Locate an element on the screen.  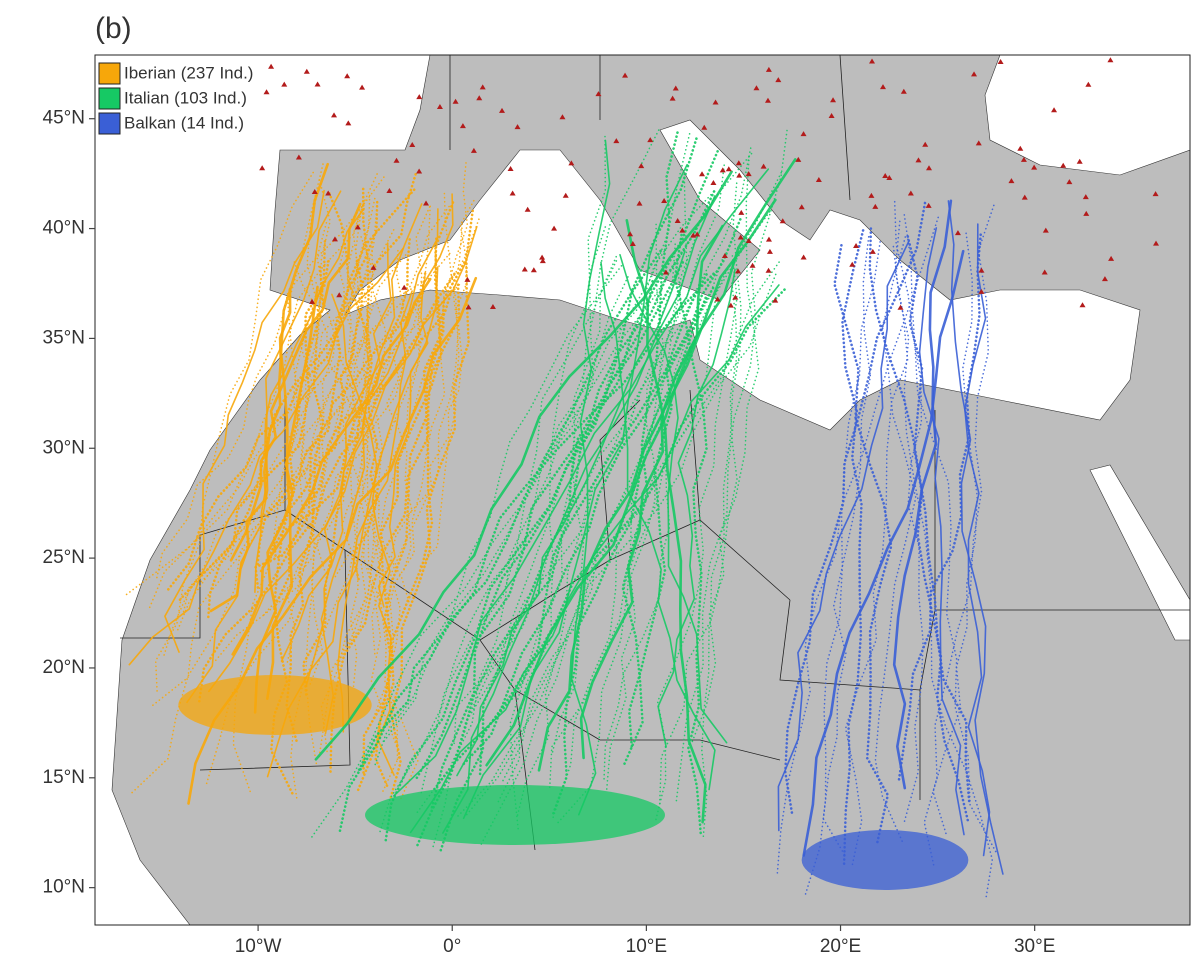
legend-label: Balkan (14 Ind.) is located at coordinates (184, 122).